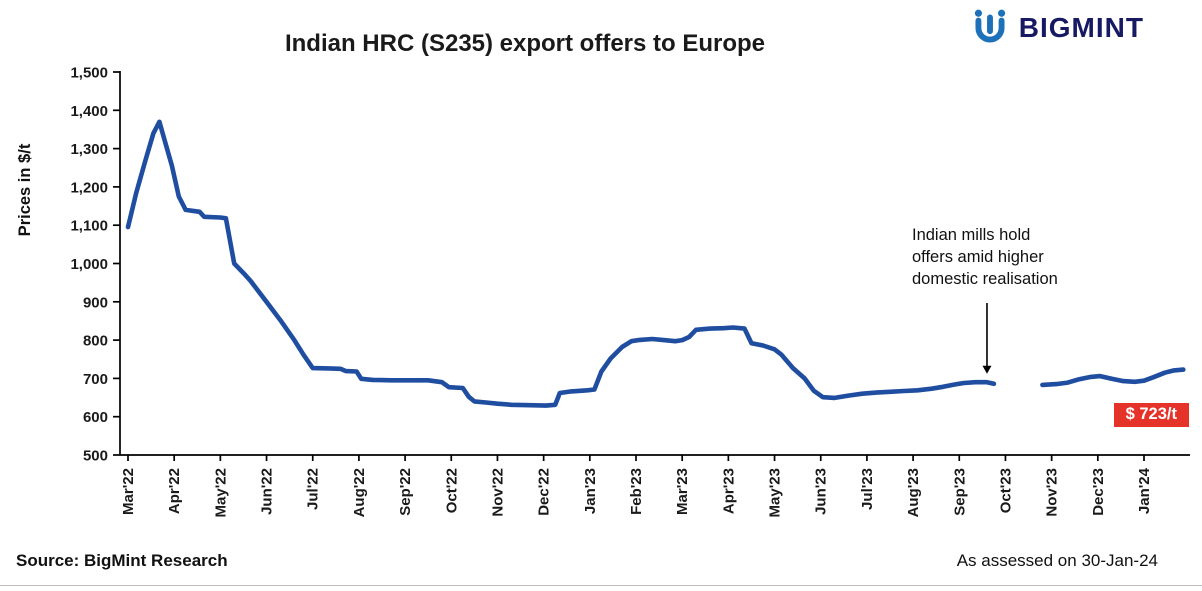 The width and height of the screenshot is (1202, 591). Describe the element at coordinates (89, 111) in the screenshot. I see `svg-text: 1,400` at that location.